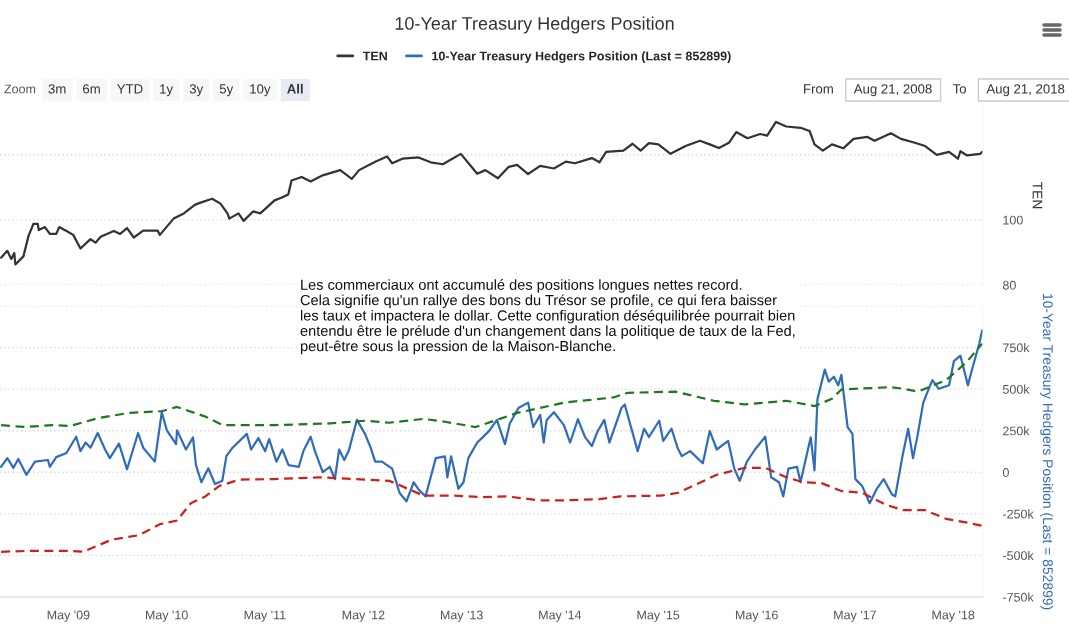 The image size is (1069, 631). Describe the element at coordinates (560, 616) in the screenshot. I see `x-tick-label: May '14` at that location.